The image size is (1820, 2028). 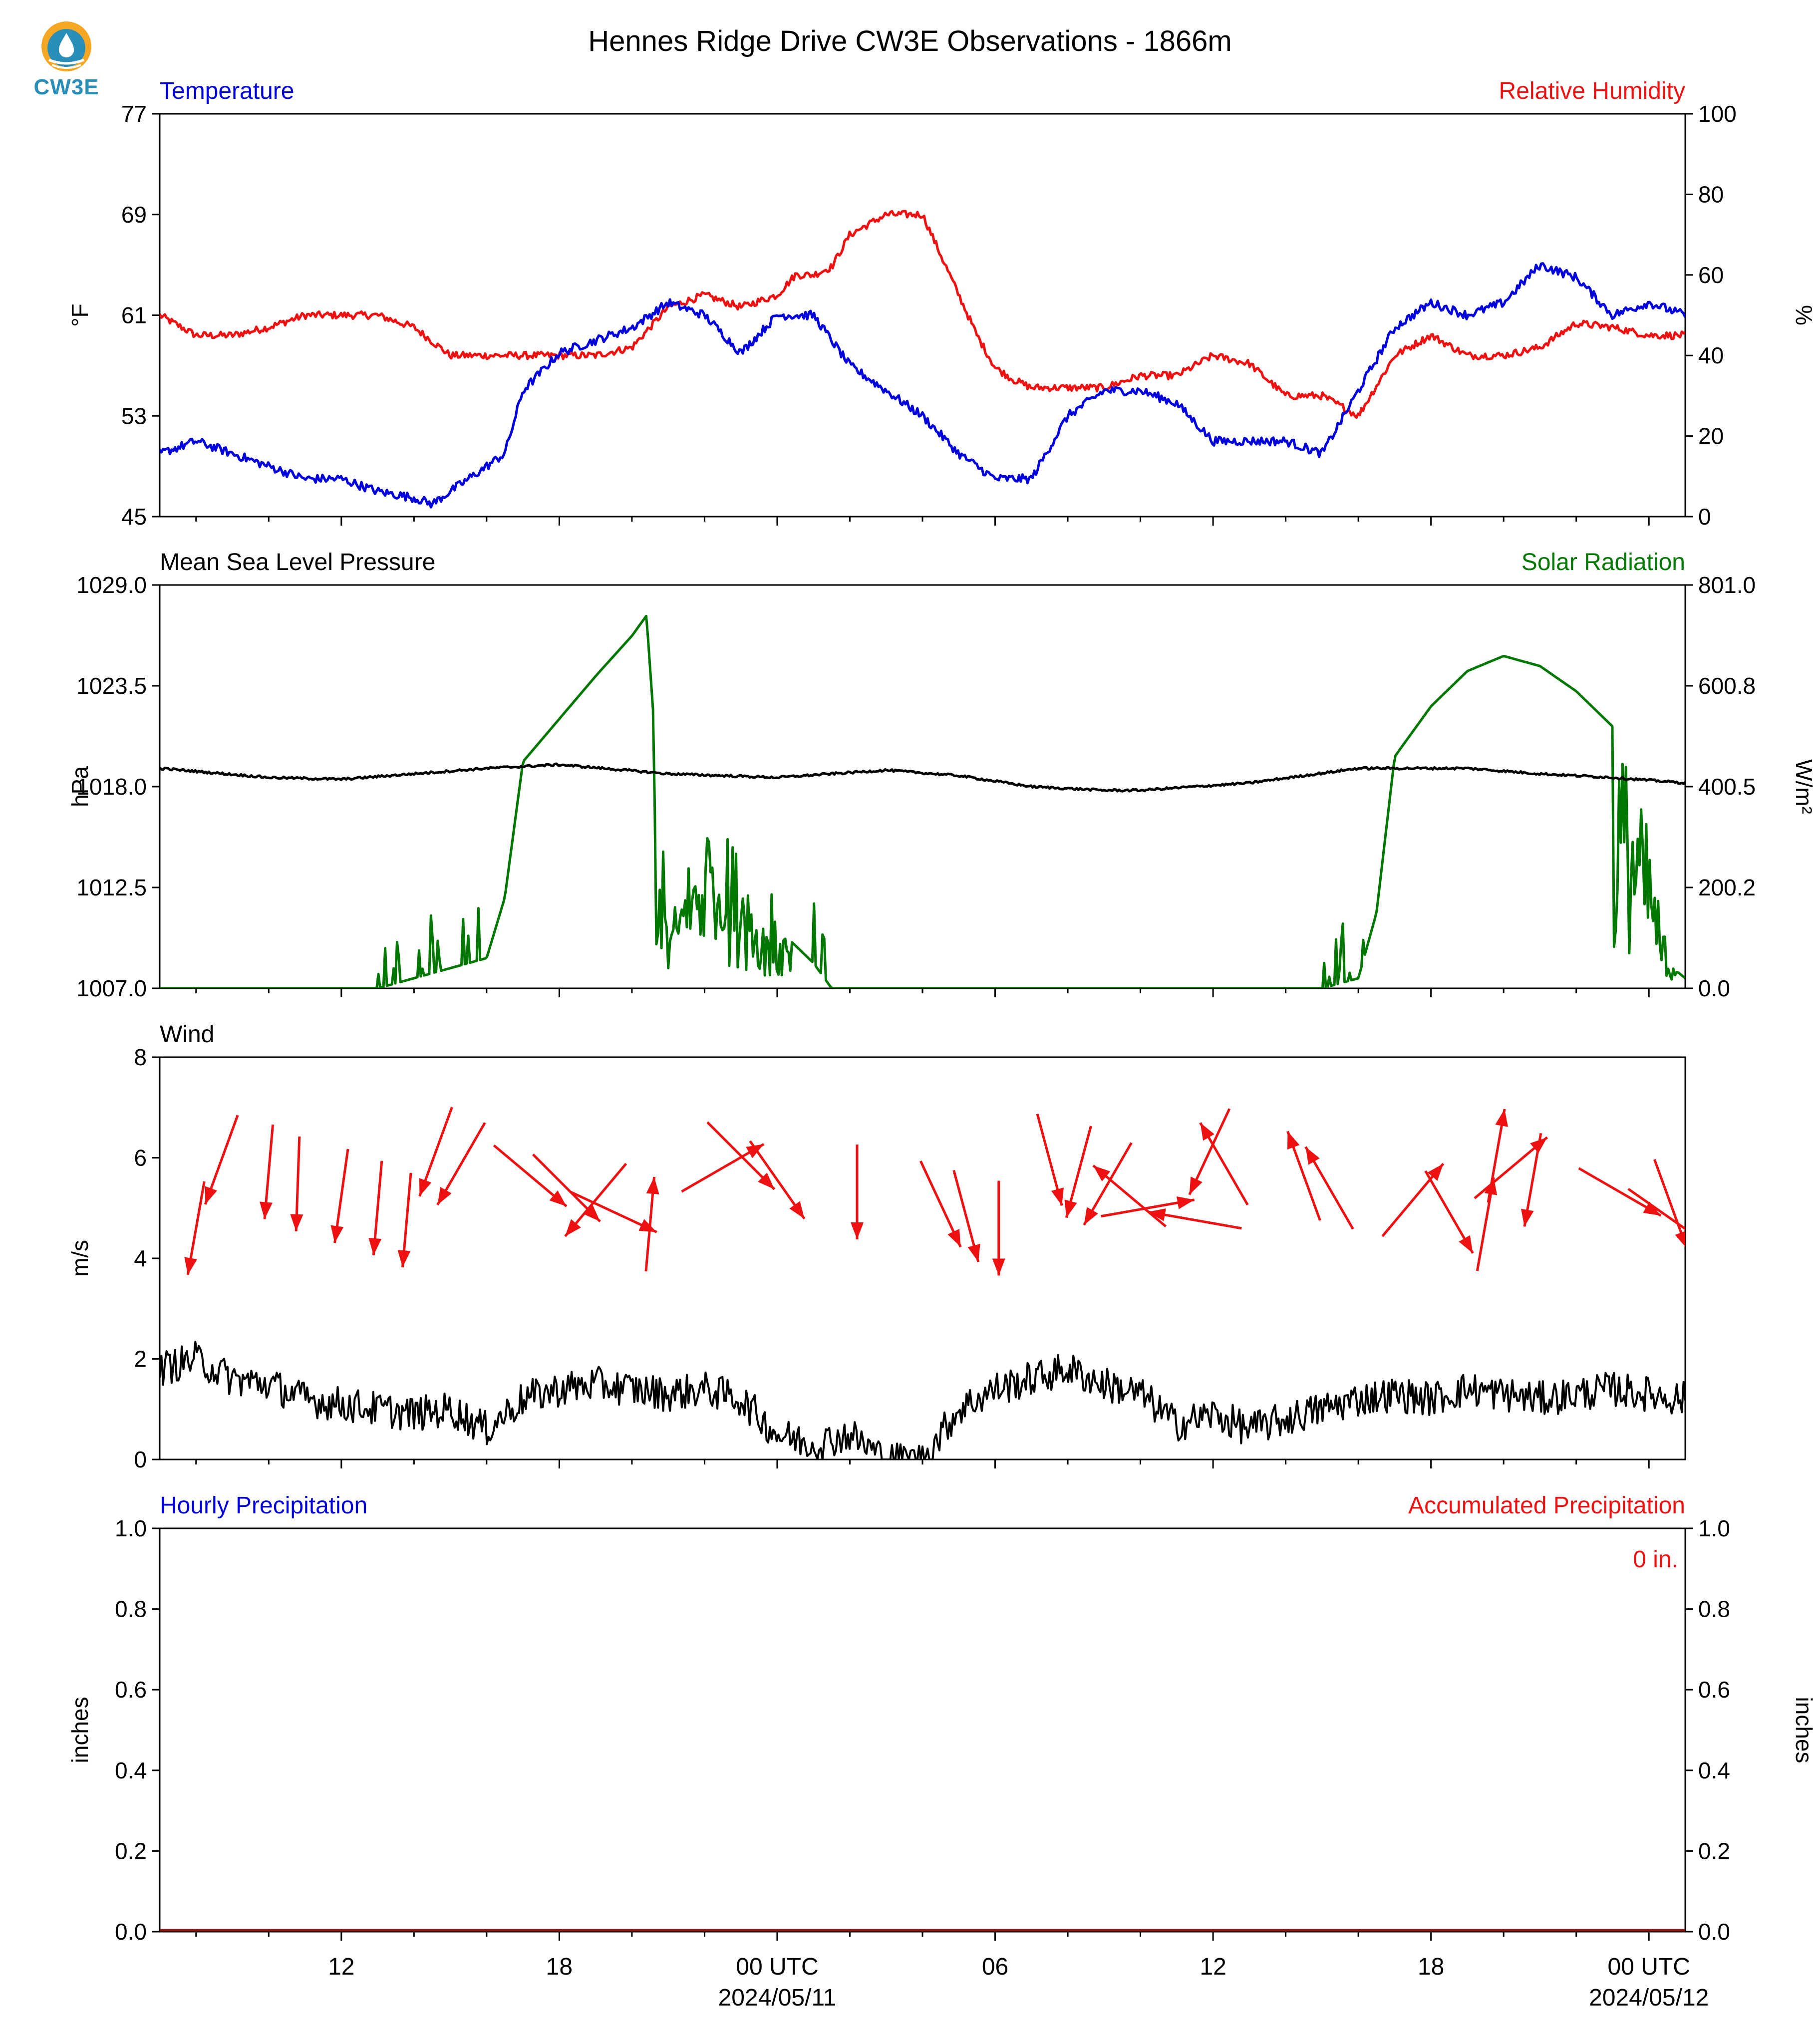 I want to click on wind-direction-arrow, so click(x=1656, y=1208).